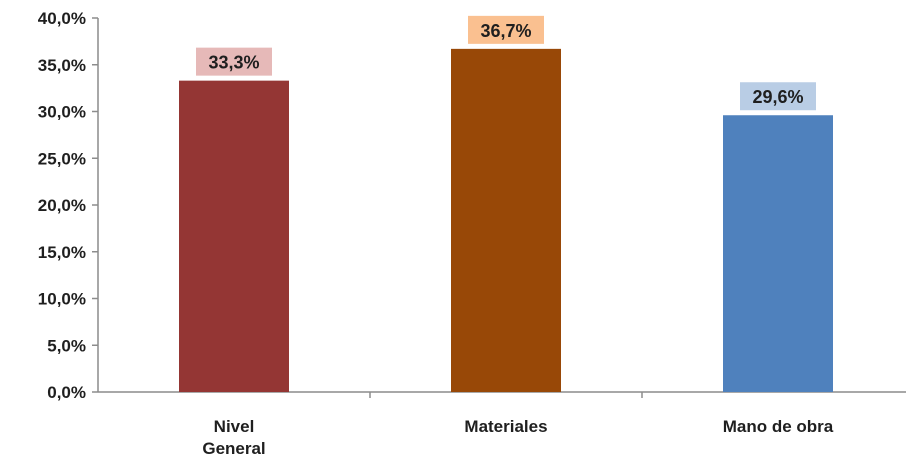  I want to click on y-tick-label: 30,0%, so click(62, 112).